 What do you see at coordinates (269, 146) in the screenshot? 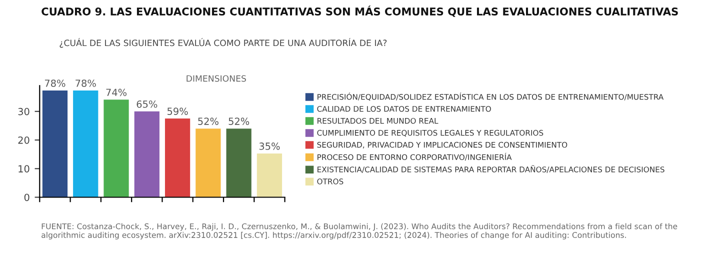
I see `annotation: 35%` at bounding box center [269, 146].